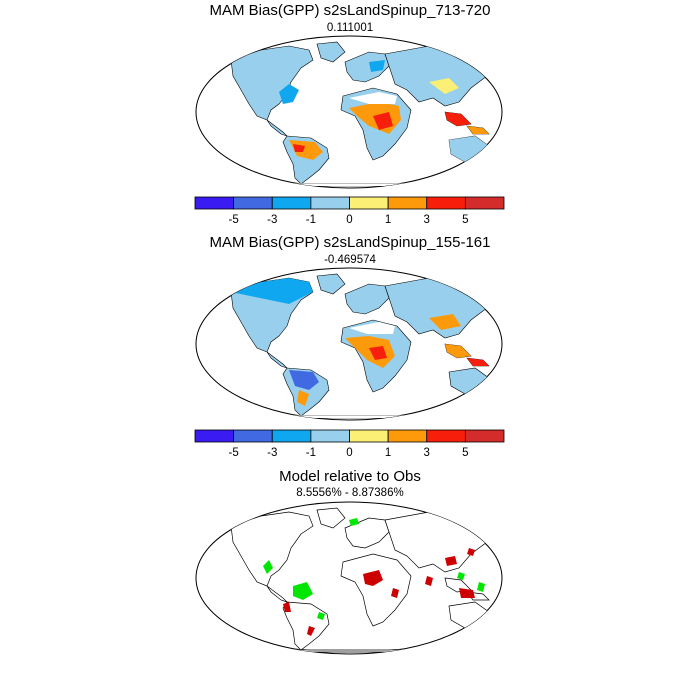  Describe the element at coordinates (350, 476) in the screenshot. I see `panel-3-title: Model relative to Obs` at that location.